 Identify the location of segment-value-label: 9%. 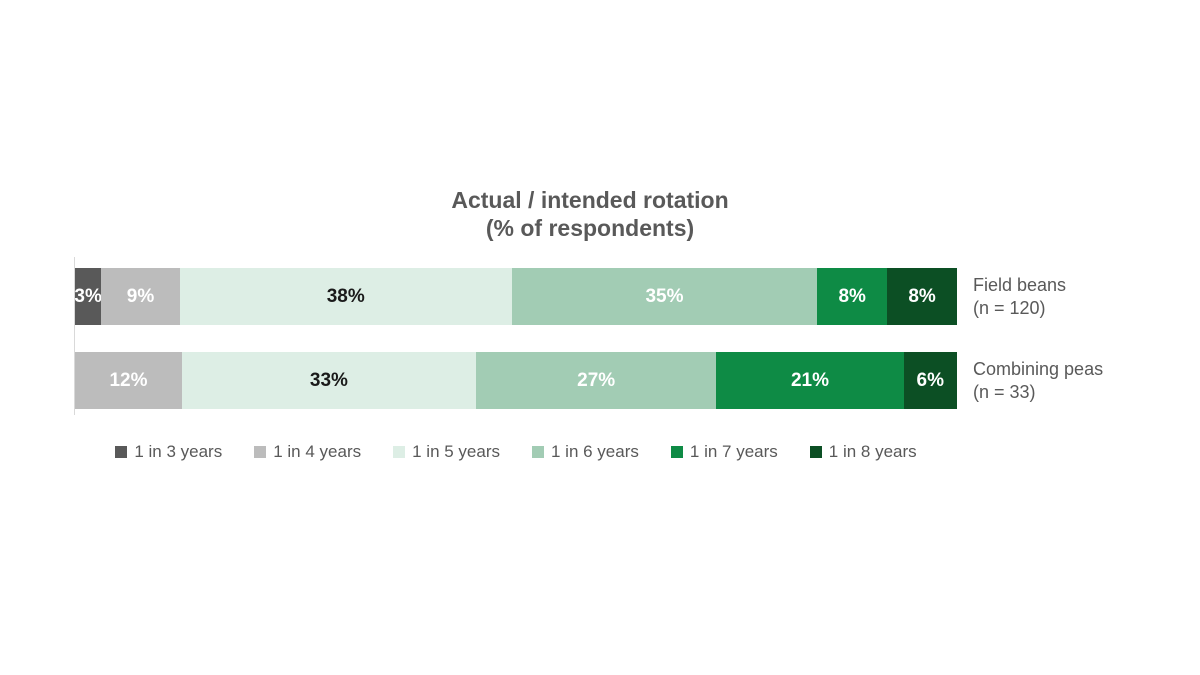
(140, 296).